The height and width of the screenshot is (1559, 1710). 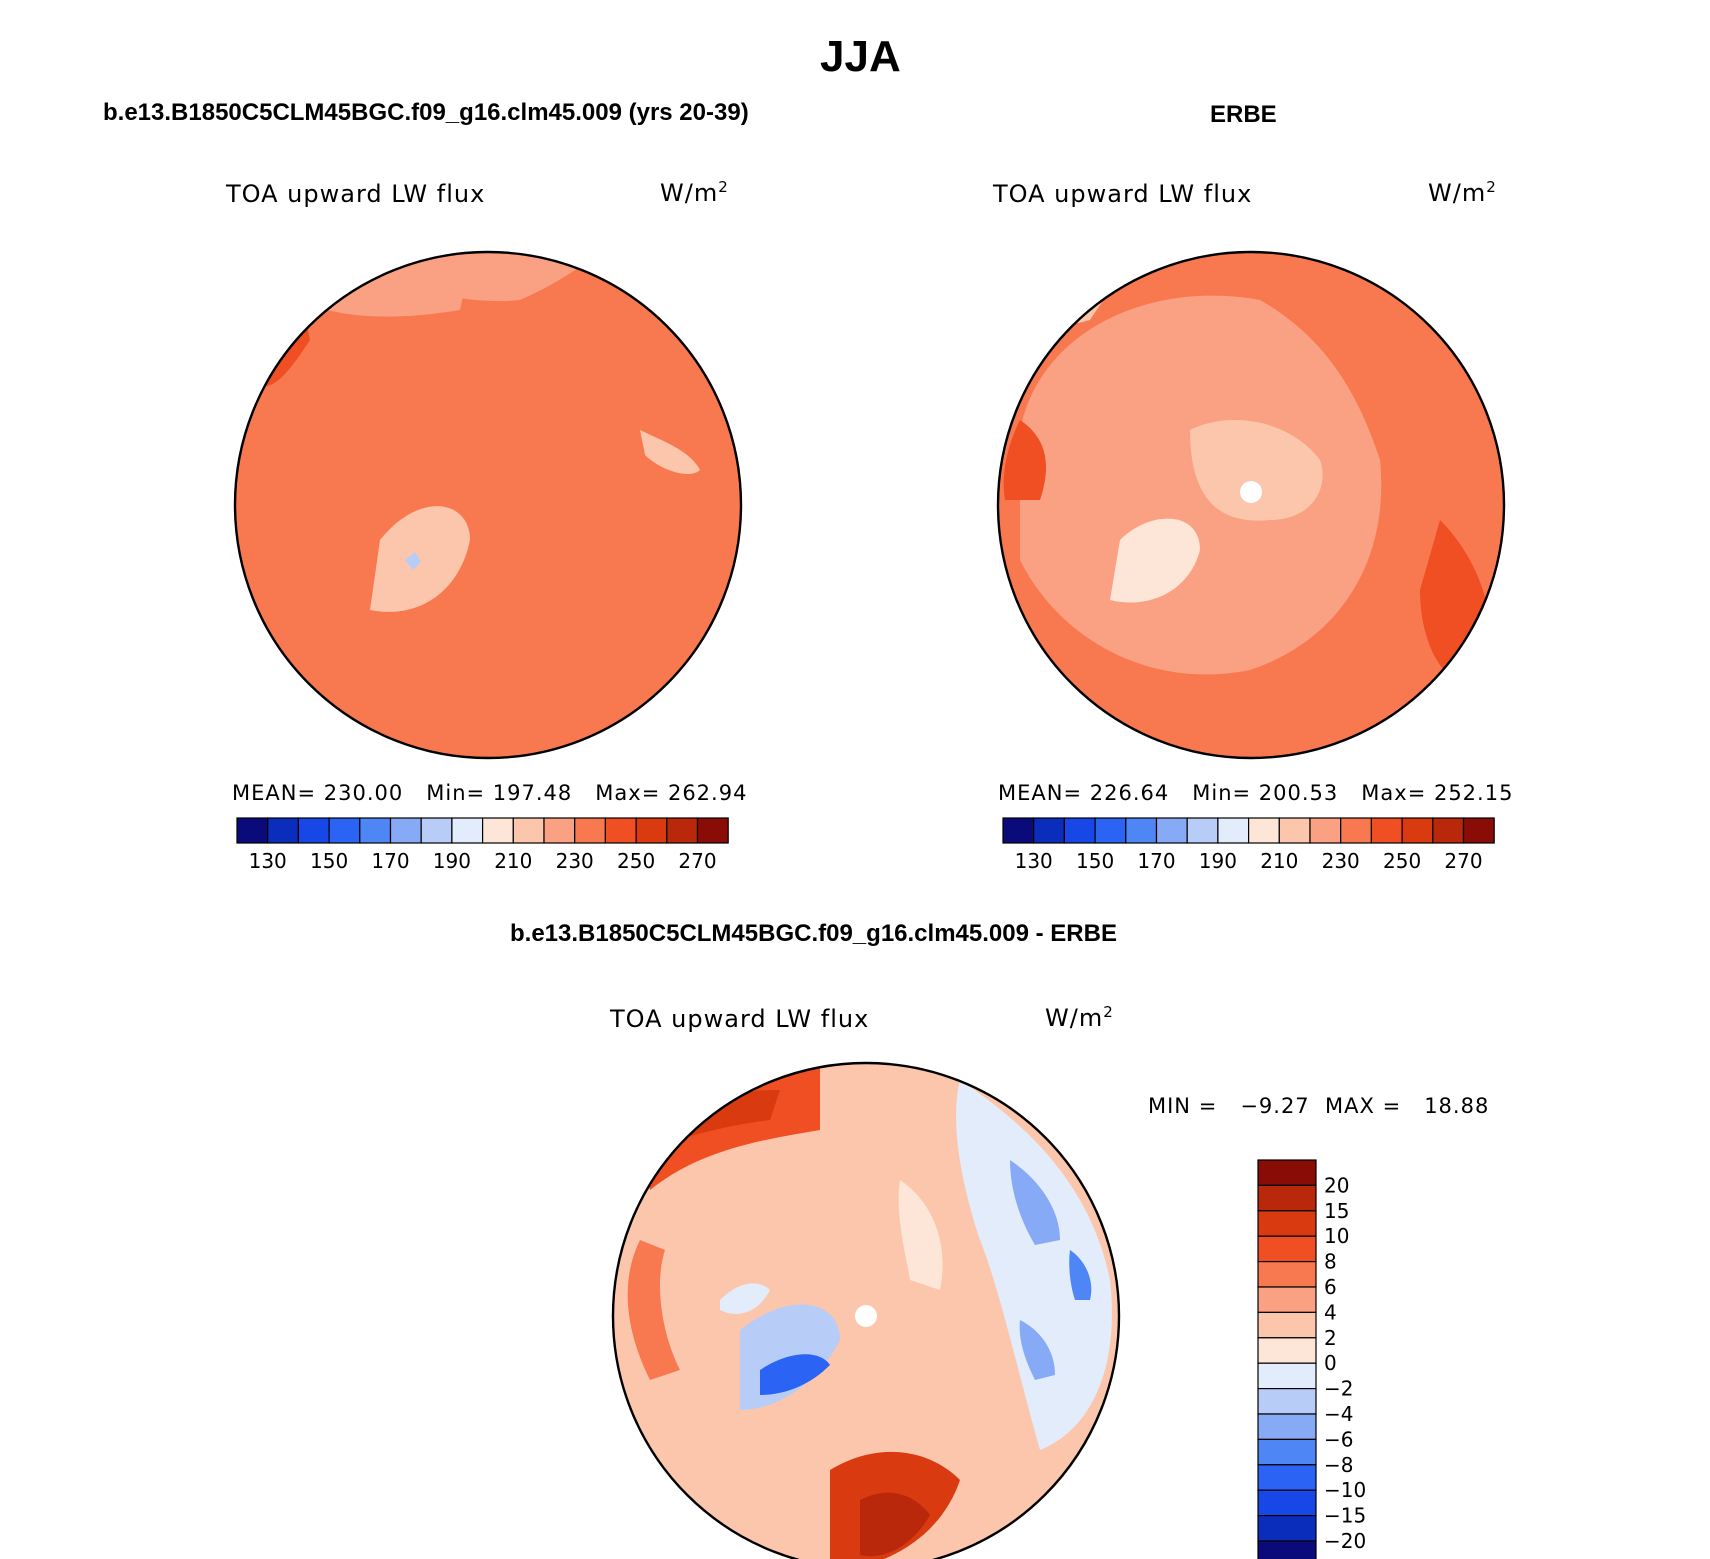 I want to click on diff-minmax: MIN = −9.27 MAX = 18.88, so click(x=1319, y=1106).